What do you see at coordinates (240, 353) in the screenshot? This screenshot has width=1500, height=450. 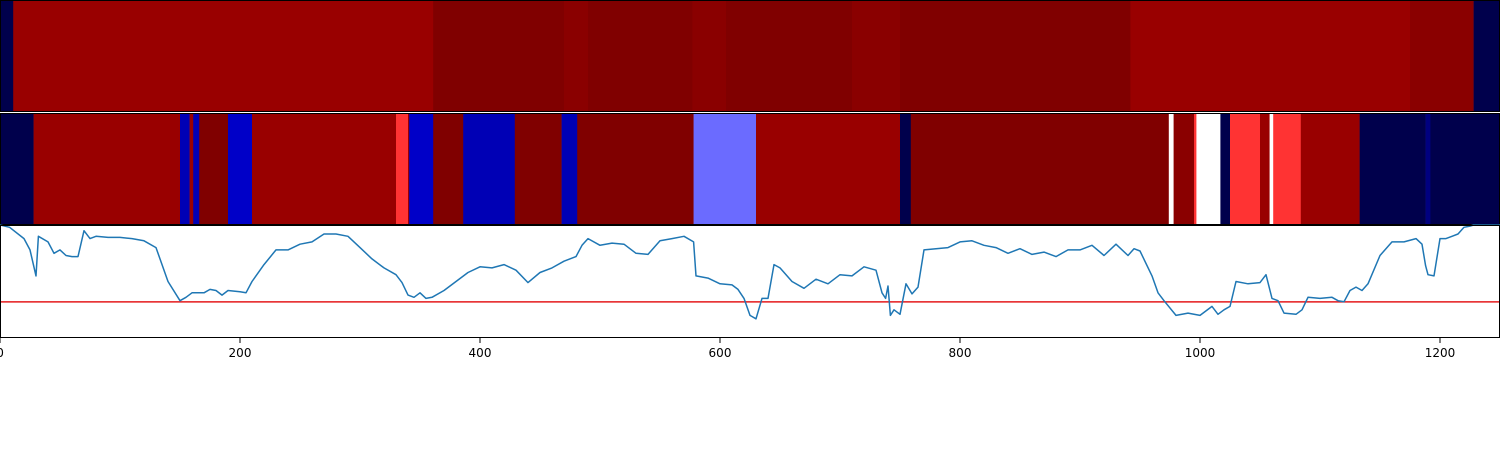 I see `x-tick-label: 200` at bounding box center [240, 353].